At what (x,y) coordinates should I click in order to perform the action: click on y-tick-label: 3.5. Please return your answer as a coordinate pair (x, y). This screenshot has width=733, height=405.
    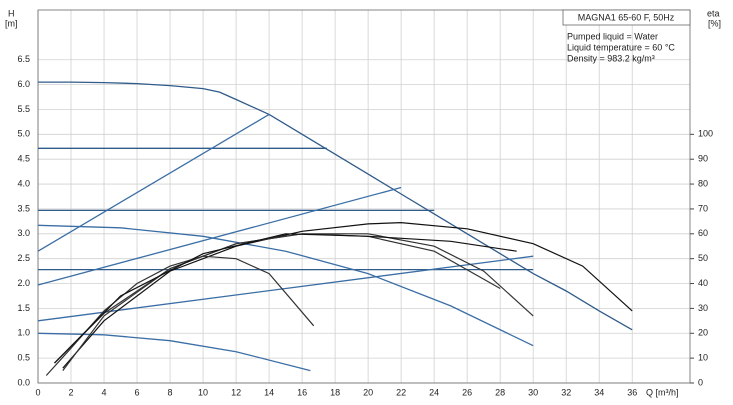
    Looking at the image, I should click on (23, 208).